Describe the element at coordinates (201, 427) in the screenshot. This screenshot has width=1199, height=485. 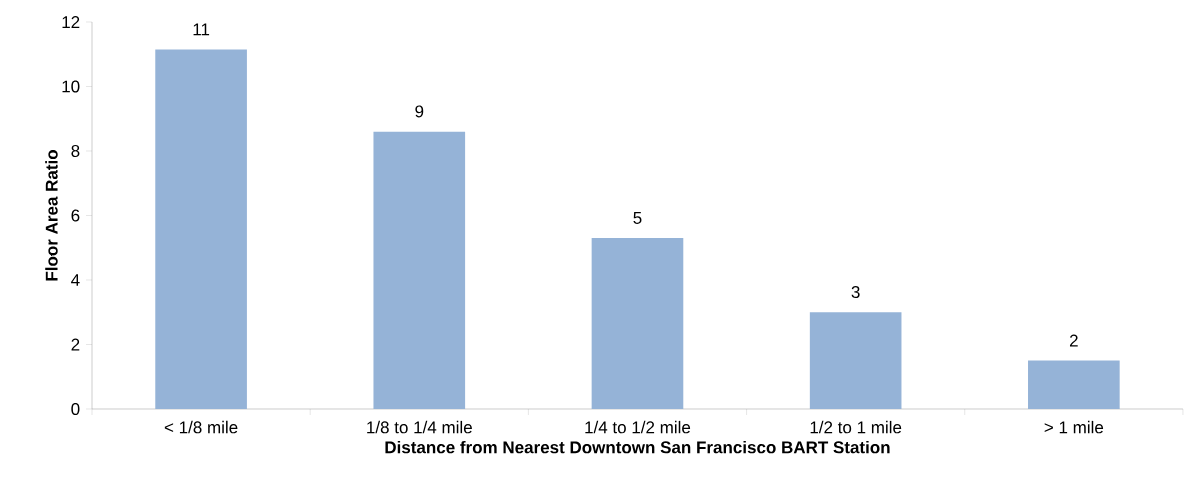
I see `x-tick-label: < 1/8 mile` at that location.